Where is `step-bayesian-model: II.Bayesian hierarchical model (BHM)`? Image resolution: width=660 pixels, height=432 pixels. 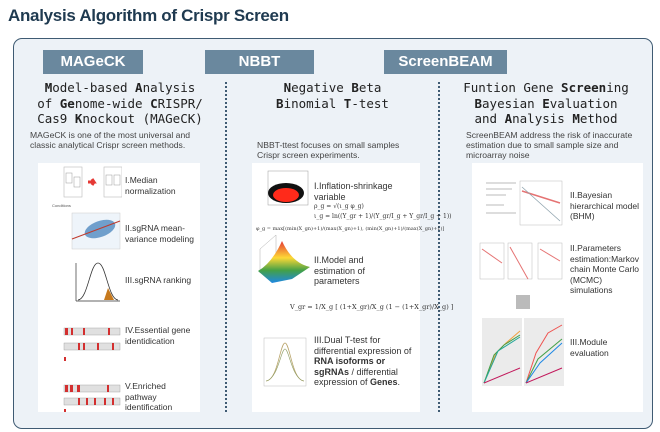 step-bayesian-model: II.Bayesian hierarchical model (BHM) is located at coordinates (604, 205).